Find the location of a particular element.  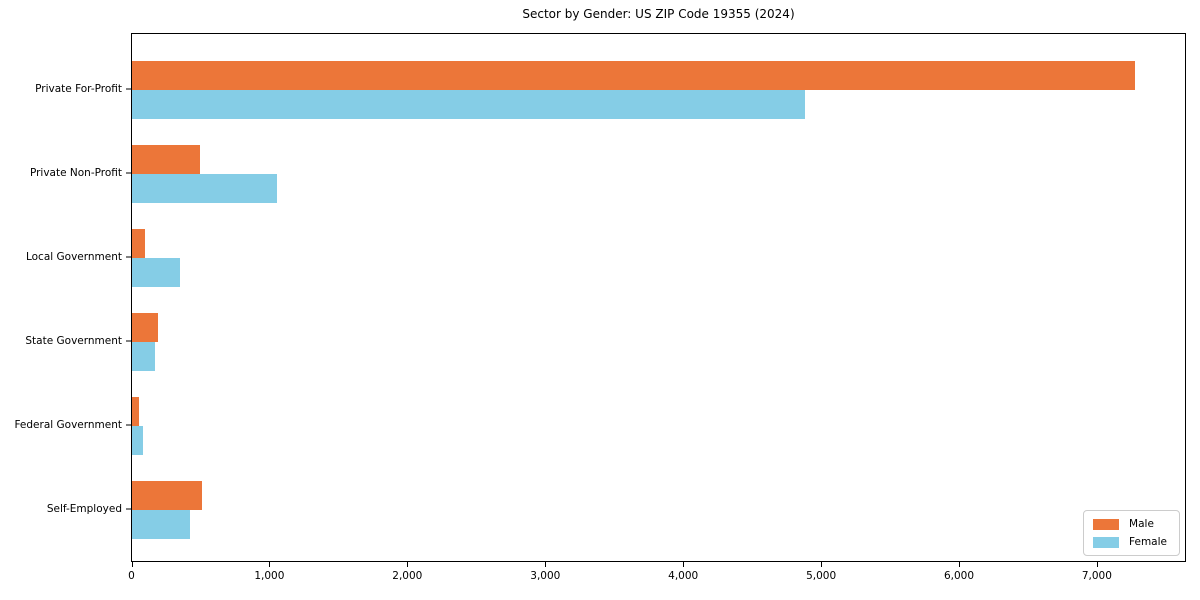

legend-item-female: Female is located at coordinates (1130, 542).